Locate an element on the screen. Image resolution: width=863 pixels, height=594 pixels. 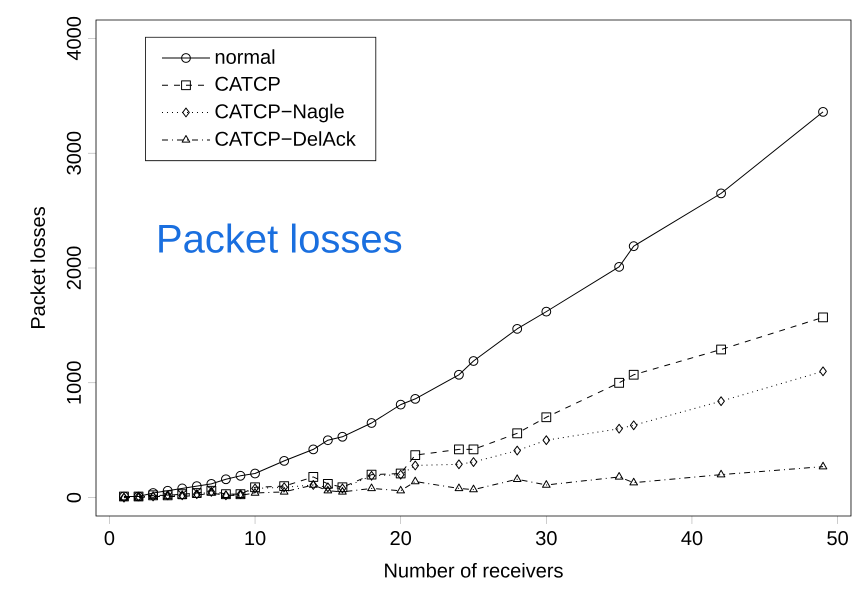
y-axis-title: Packet losses is located at coordinates (38, 267).